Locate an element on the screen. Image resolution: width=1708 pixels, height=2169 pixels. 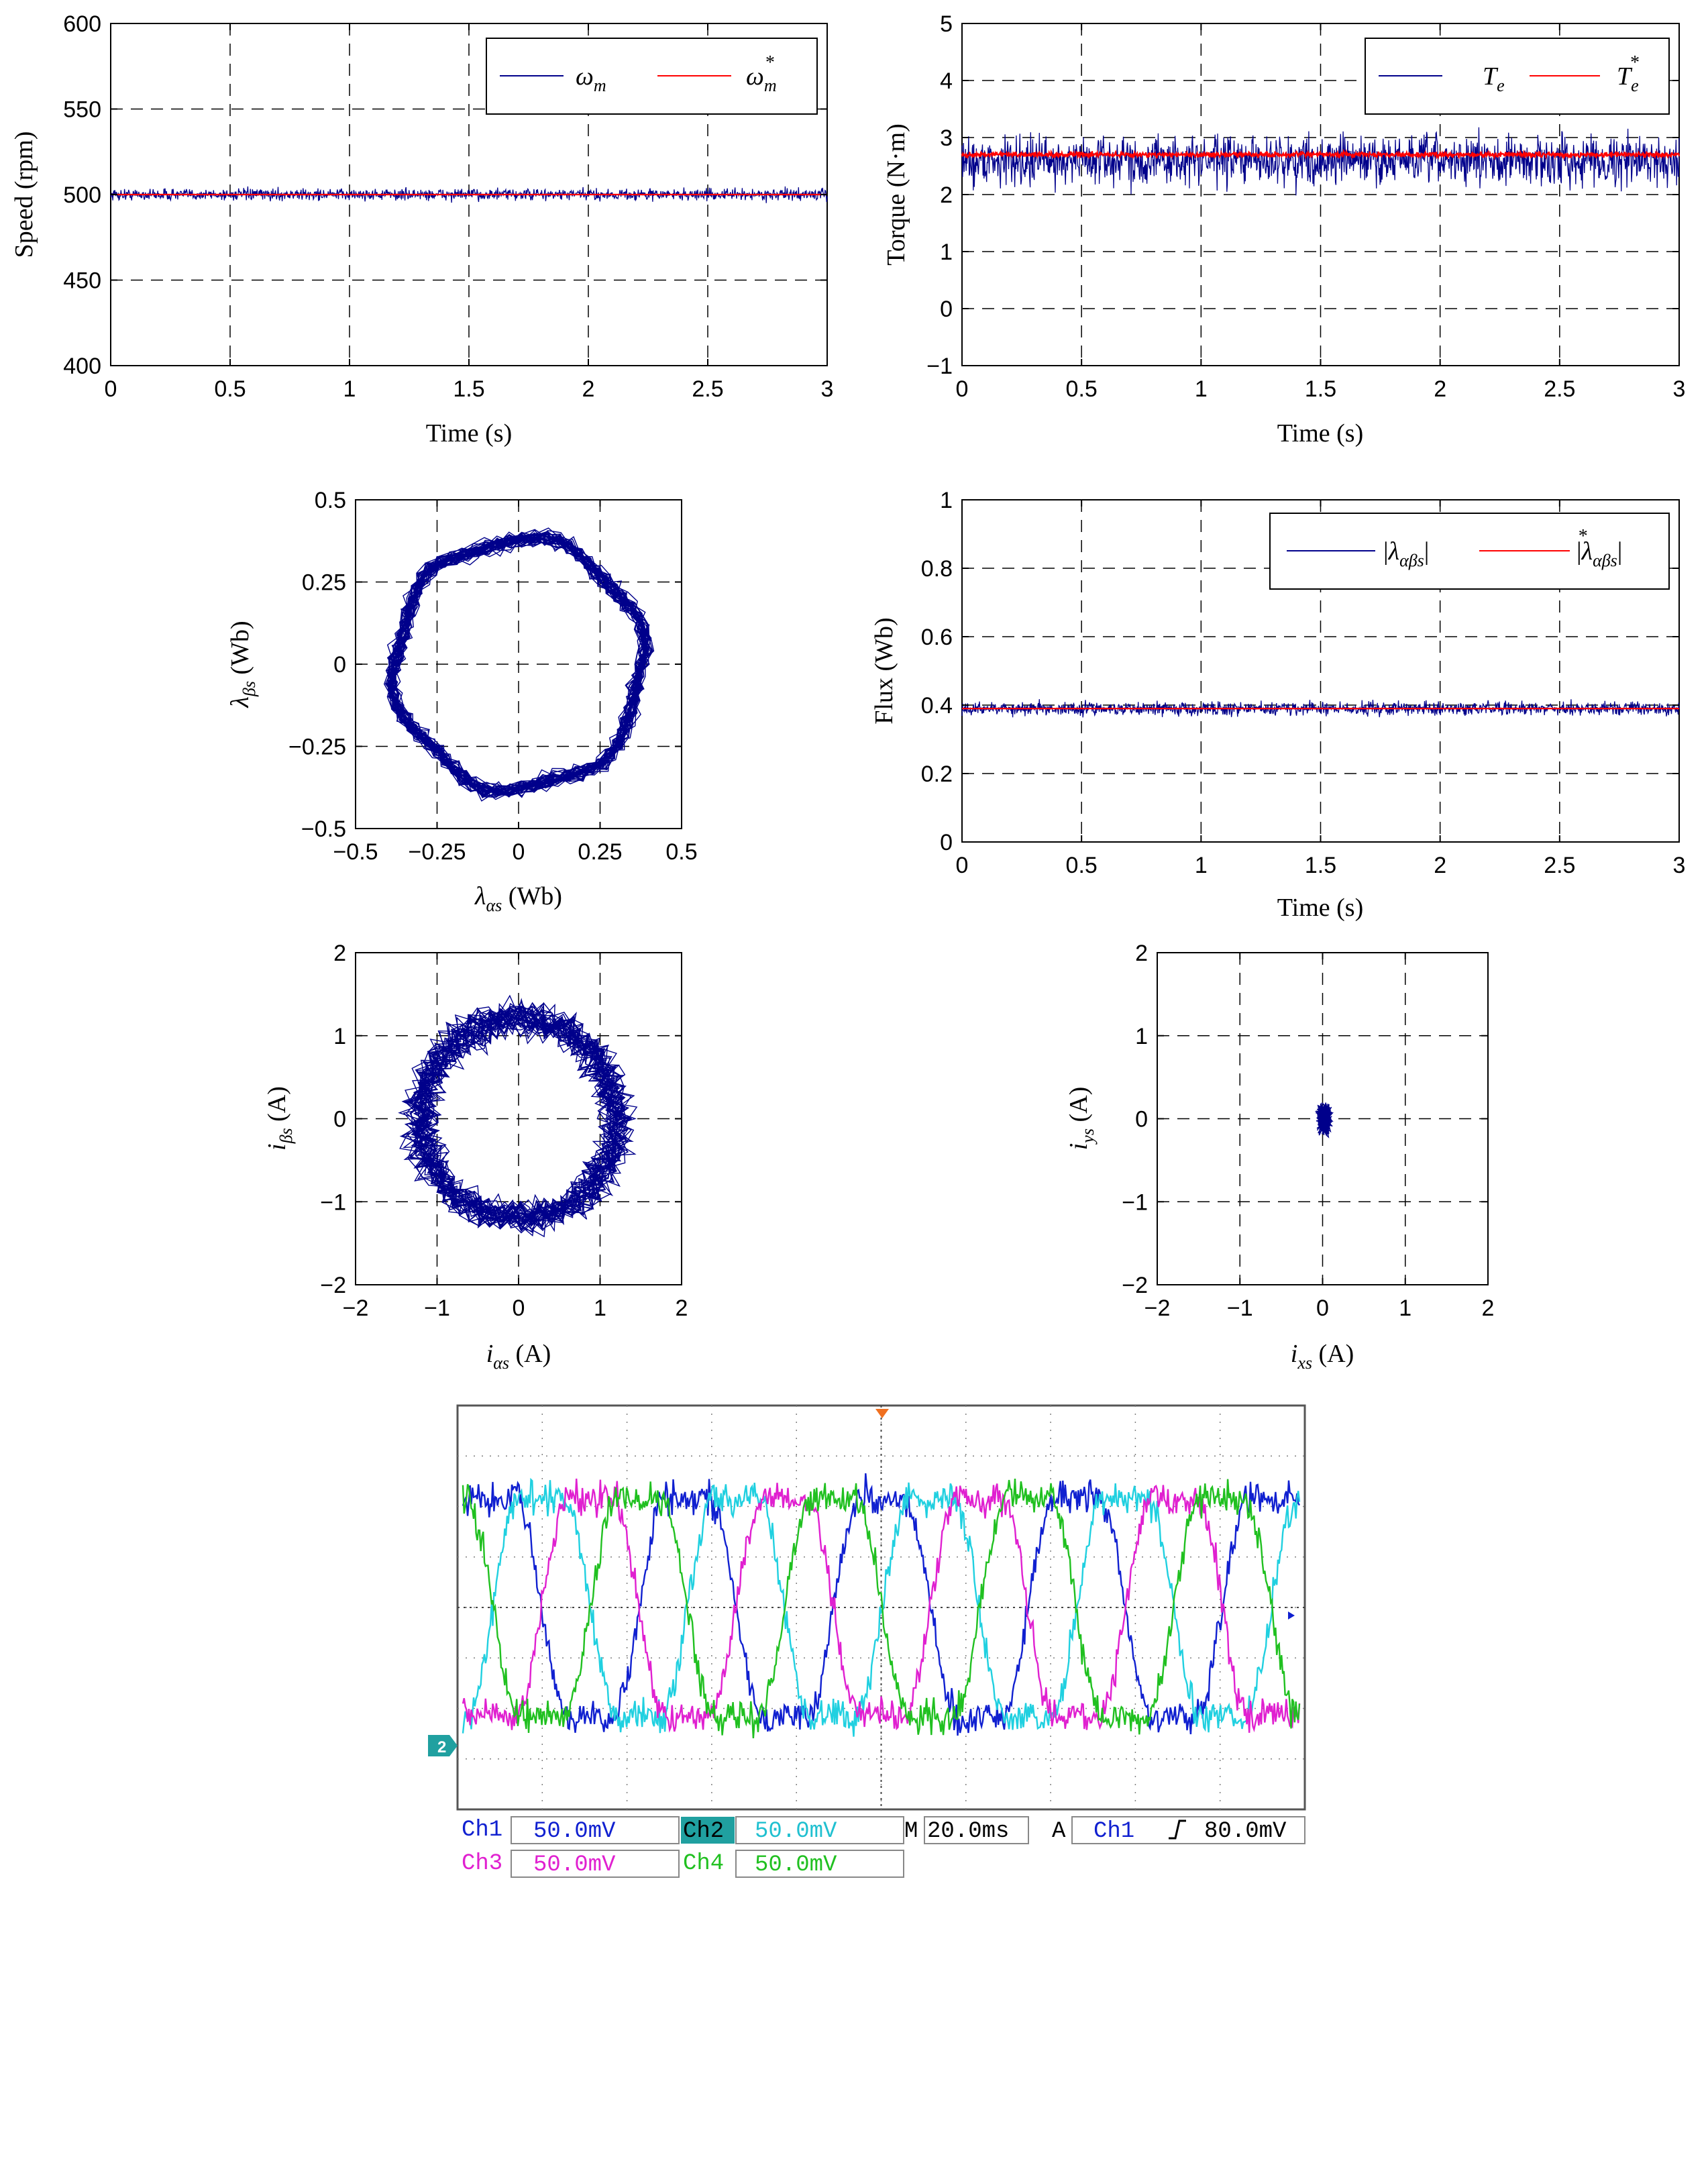
torque-ytick-label: 2 is located at coordinates (946, 195).